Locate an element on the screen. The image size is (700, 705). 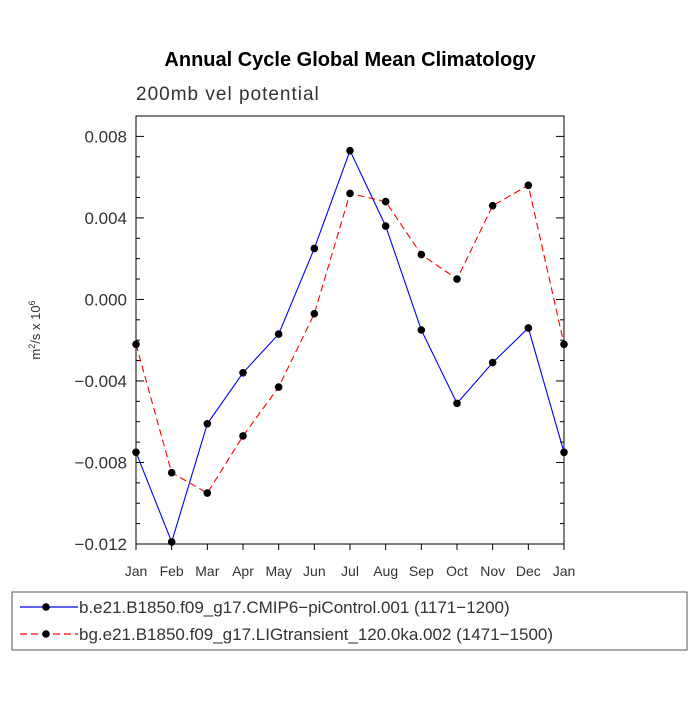
y-tick-label: 0.004 is located at coordinates (105, 218).